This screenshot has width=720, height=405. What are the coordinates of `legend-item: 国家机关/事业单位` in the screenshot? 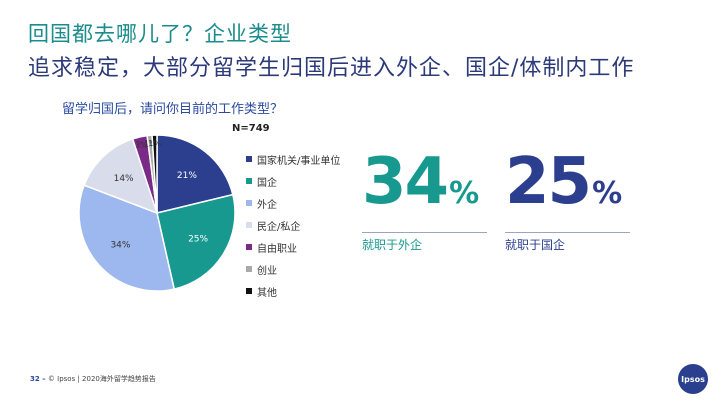 It's located at (293, 159).